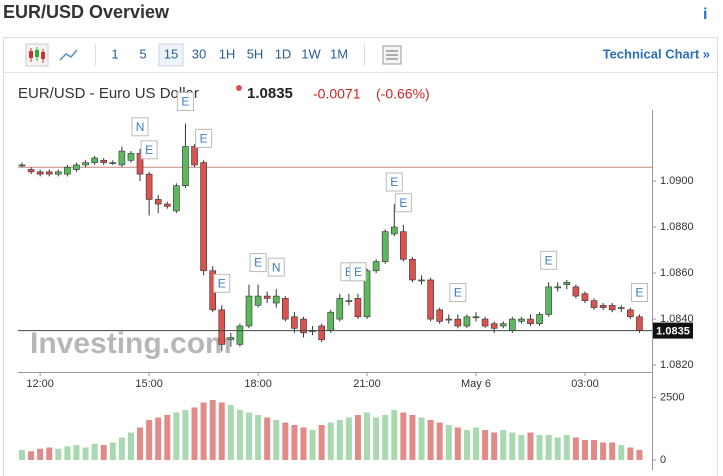 This screenshot has height=476, width=723. What do you see at coordinates (656, 53) in the screenshot?
I see `technical-chart-link: Technical Chart »` at bounding box center [656, 53].